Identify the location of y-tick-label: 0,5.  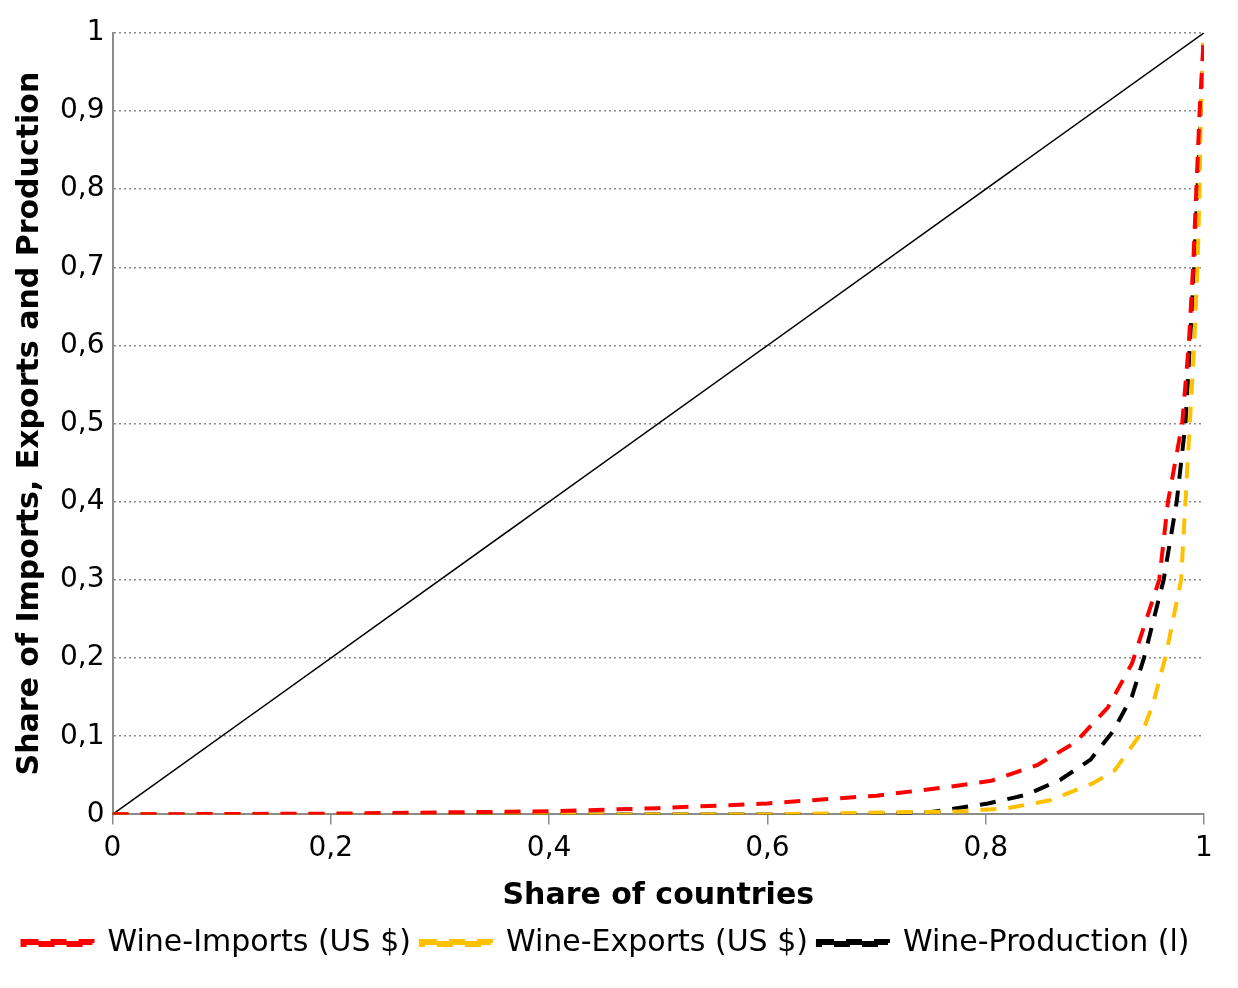
(82, 421).